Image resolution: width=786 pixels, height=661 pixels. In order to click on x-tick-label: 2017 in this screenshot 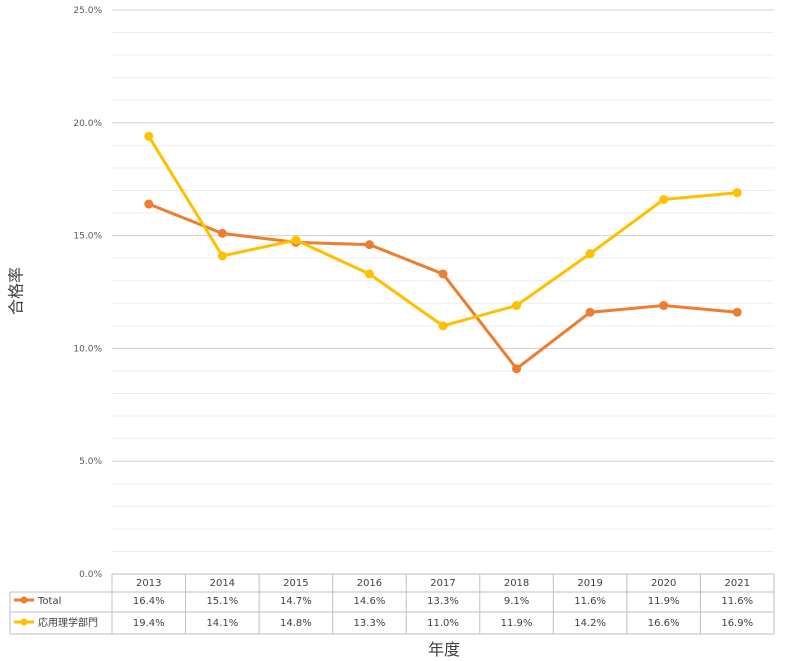, I will do `click(442, 583)`.